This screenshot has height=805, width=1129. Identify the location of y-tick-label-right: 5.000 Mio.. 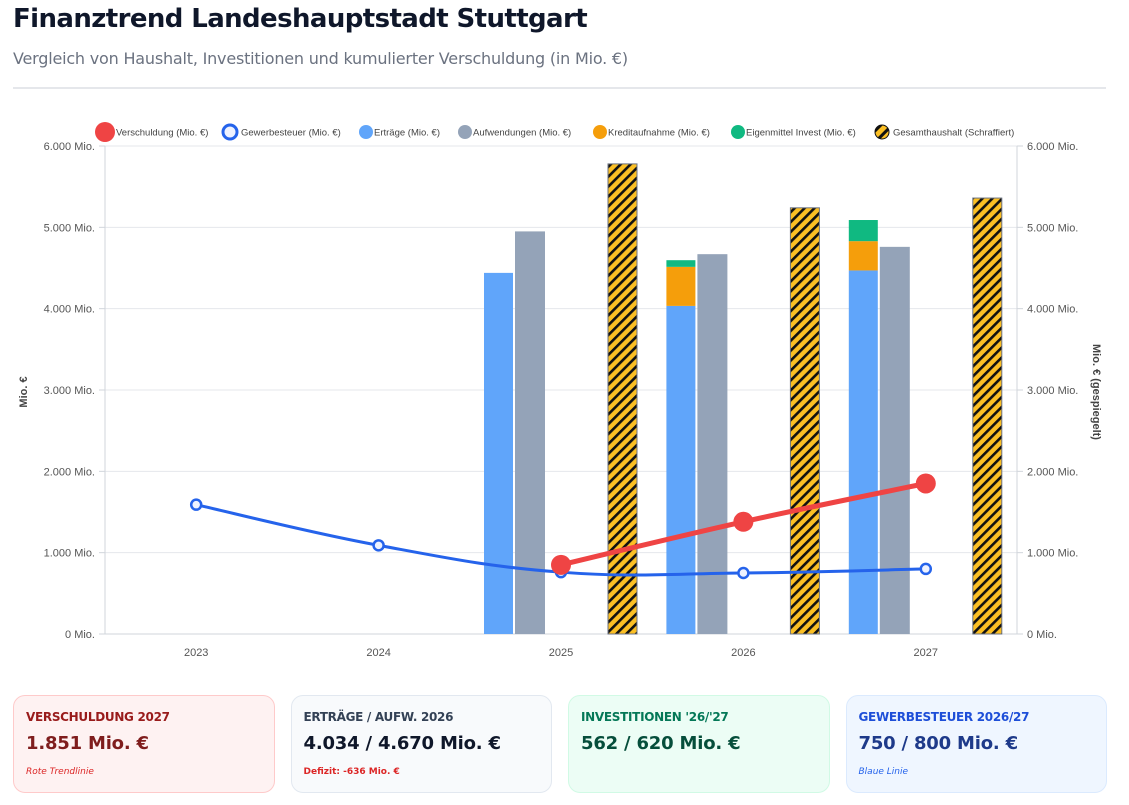
(1052, 228).